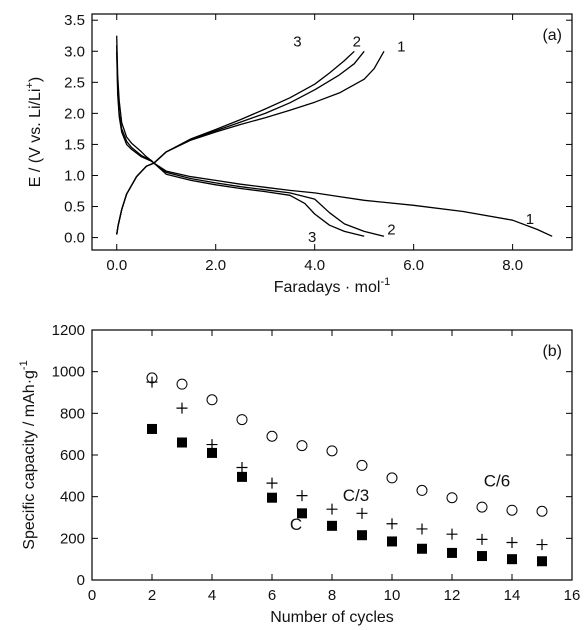 This screenshot has height=630, width=585. Describe the element at coordinates (272, 595) in the screenshot. I see `x-tick-label: 6` at that location.